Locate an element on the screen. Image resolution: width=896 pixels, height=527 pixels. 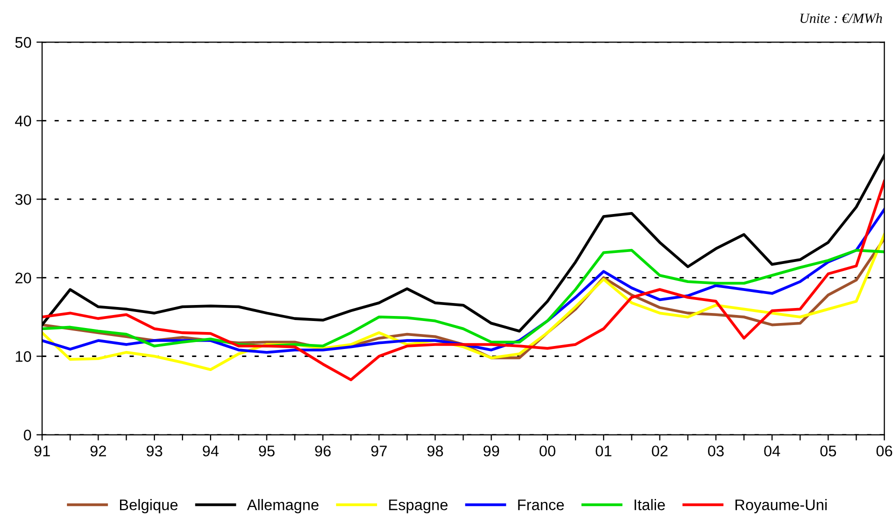
x-tick-label: 97 is located at coordinates (379, 451).